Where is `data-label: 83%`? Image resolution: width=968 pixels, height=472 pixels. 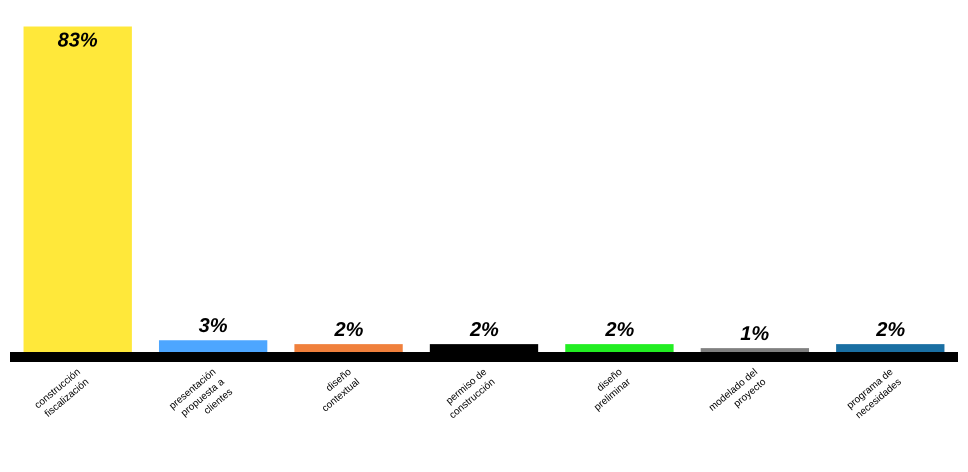 data-label: 83% is located at coordinates (78, 41).